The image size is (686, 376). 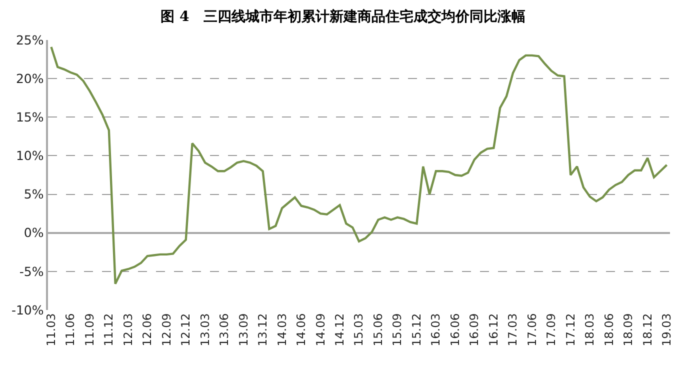 What do you see at coordinates (263, 329) in the screenshot?
I see `x-tick-label: 13.12` at bounding box center [263, 329].